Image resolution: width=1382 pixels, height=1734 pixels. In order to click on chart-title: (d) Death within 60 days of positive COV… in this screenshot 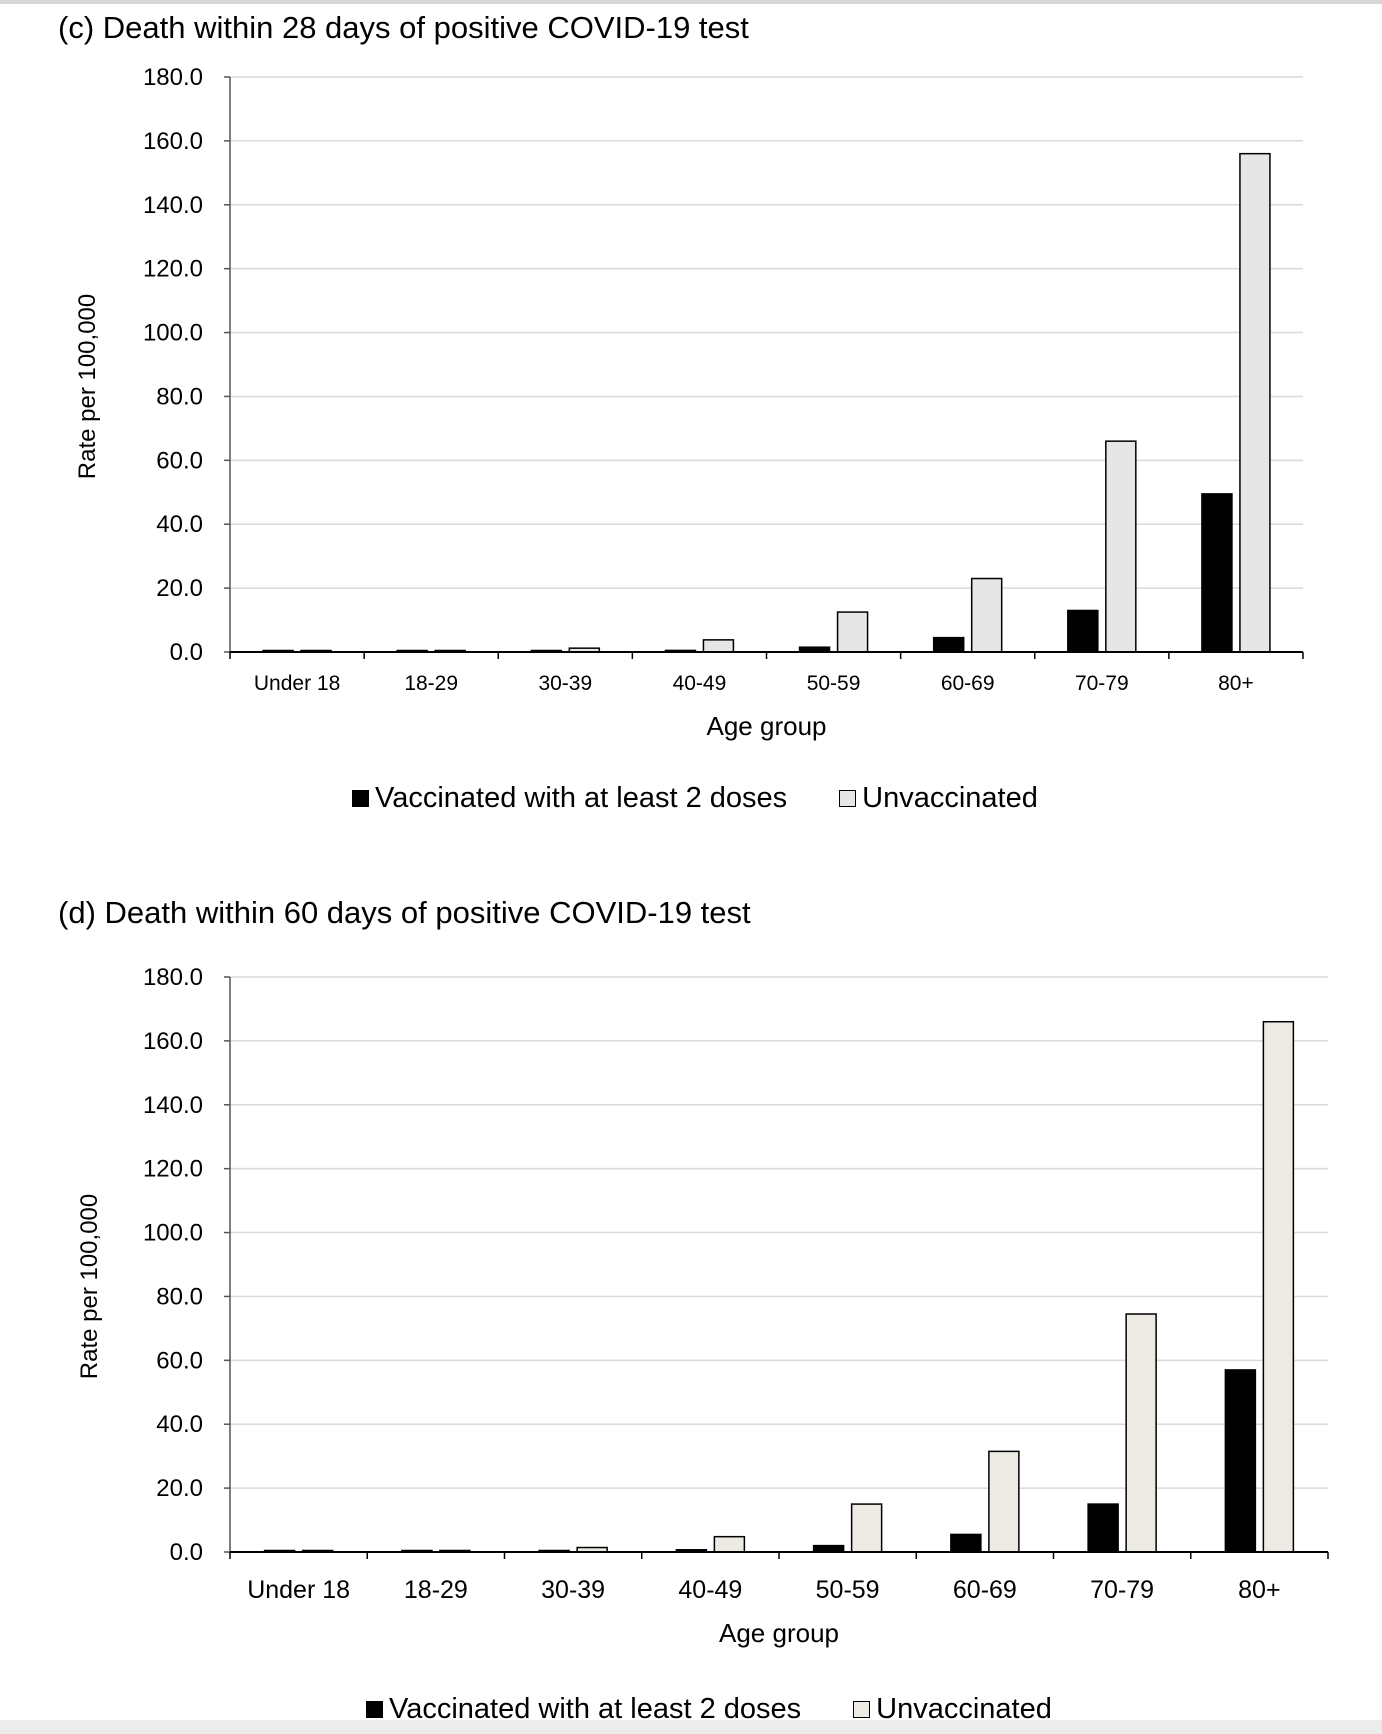, I will do `click(404, 912)`.